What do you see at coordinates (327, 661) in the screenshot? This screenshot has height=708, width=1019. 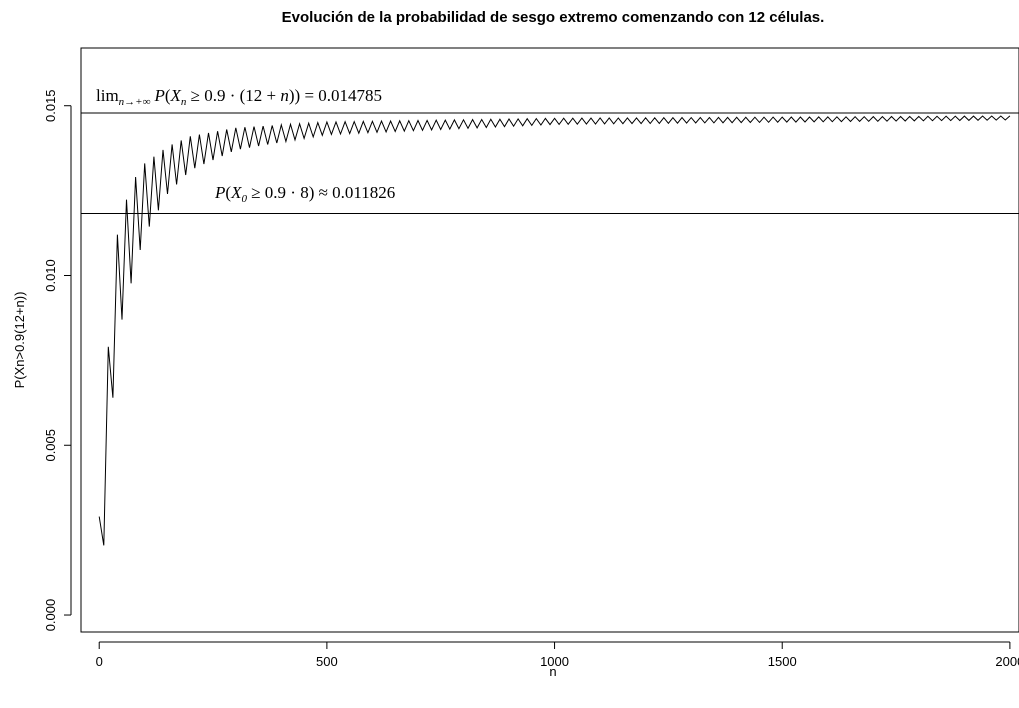 I see `x-tick-label: 500` at bounding box center [327, 661].